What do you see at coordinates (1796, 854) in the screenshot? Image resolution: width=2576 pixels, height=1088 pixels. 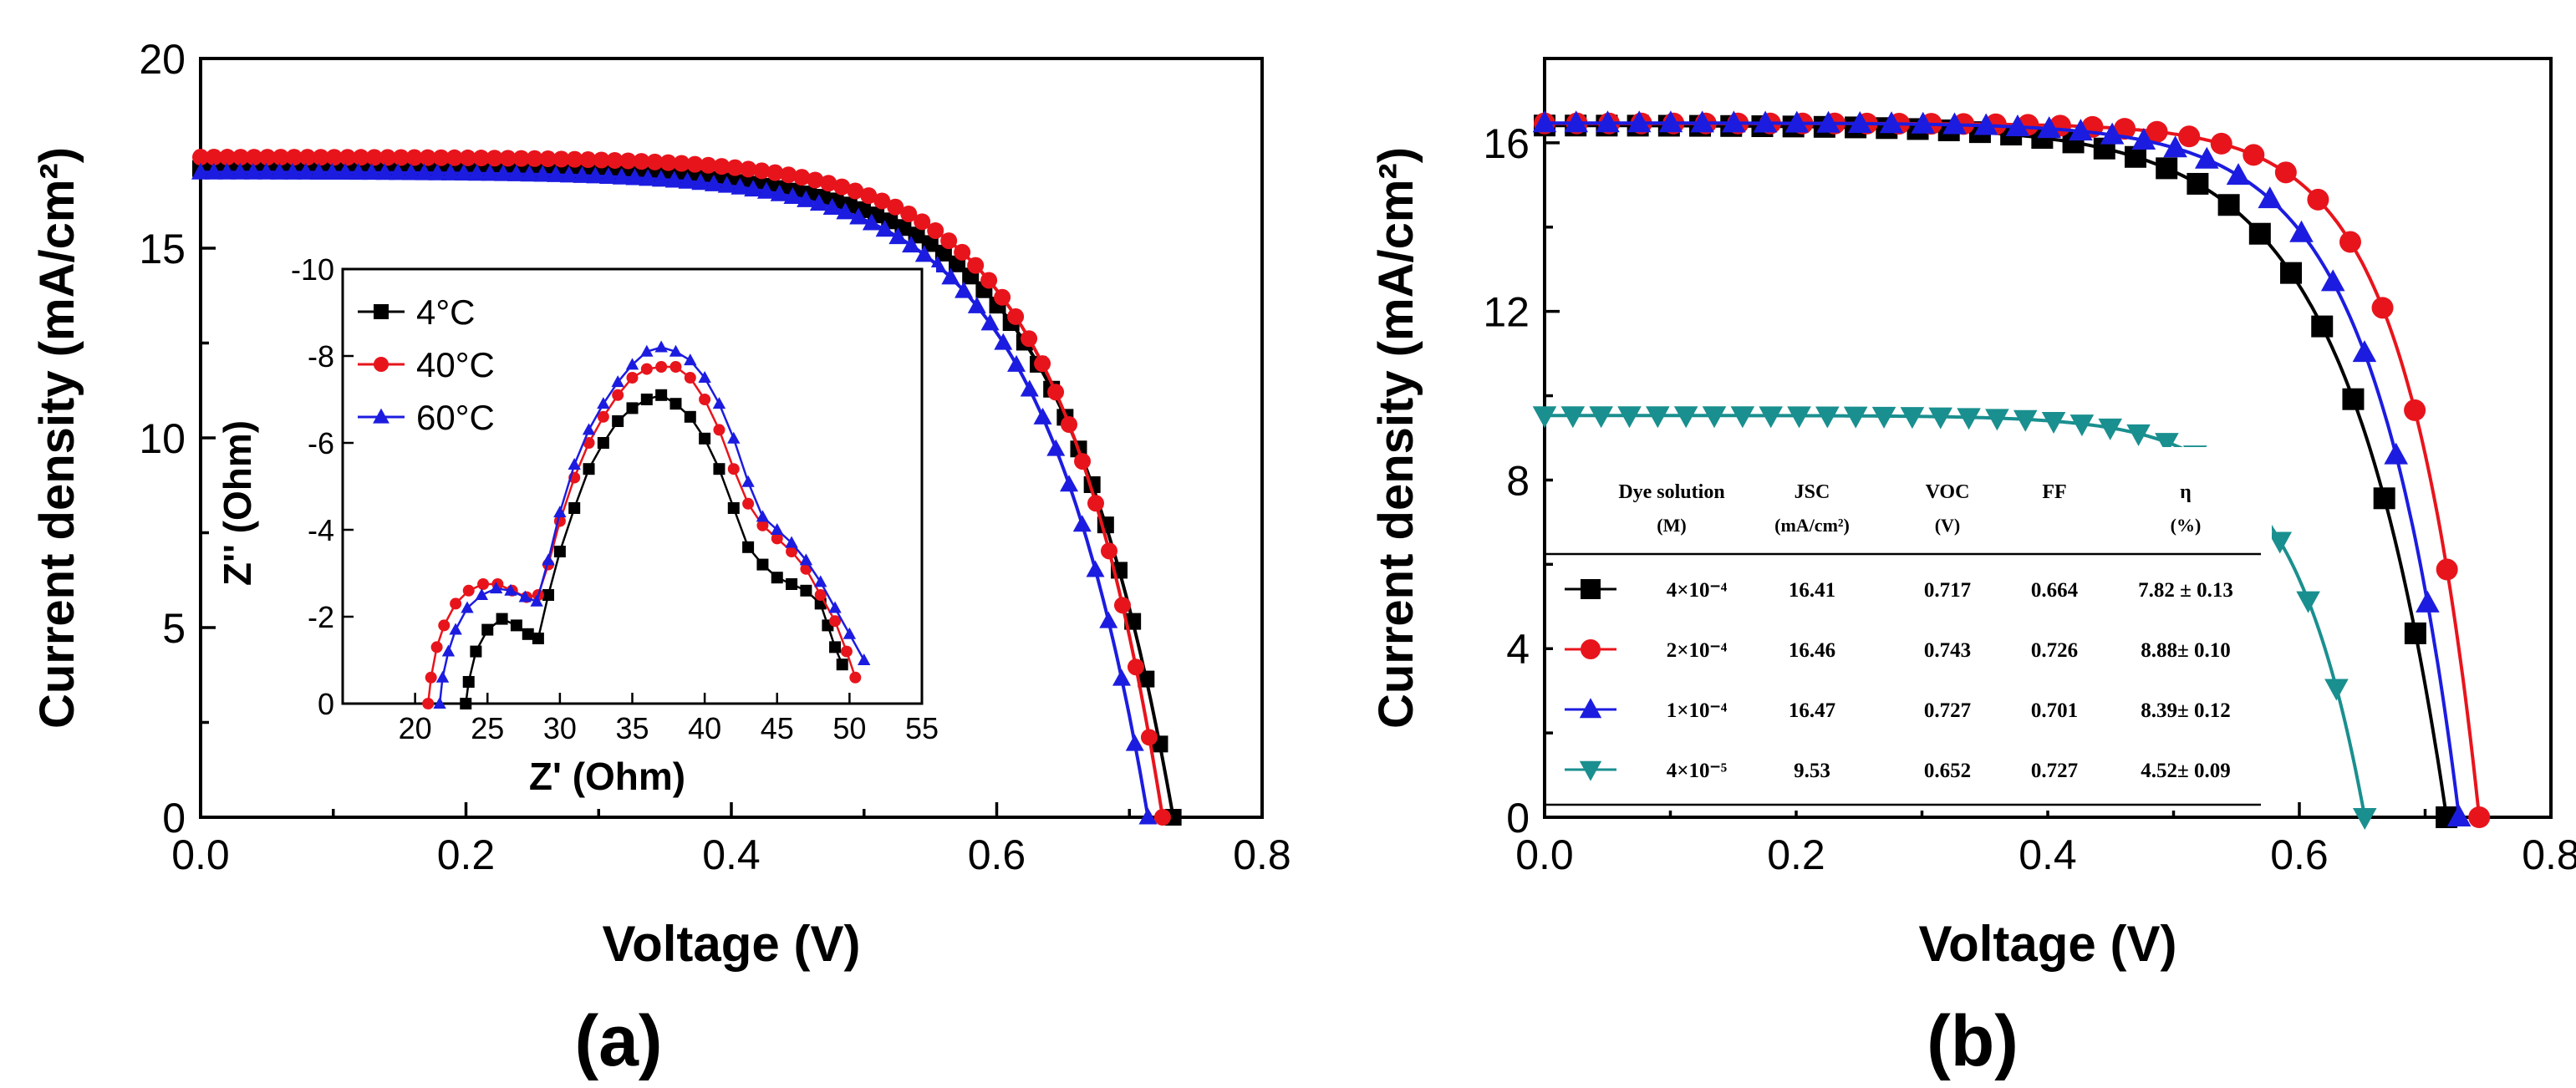 I see `x-tick-label: 0.2` at bounding box center [1796, 854].